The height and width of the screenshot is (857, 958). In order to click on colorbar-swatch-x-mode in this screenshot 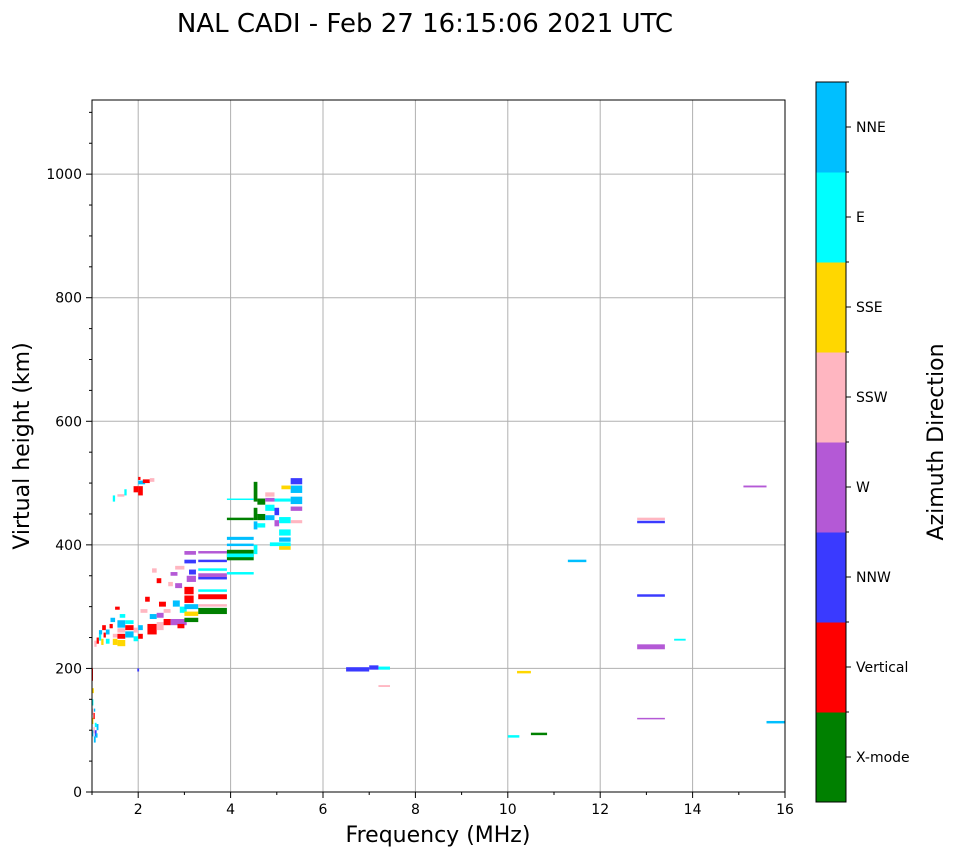, I will do `click(831, 757)`.